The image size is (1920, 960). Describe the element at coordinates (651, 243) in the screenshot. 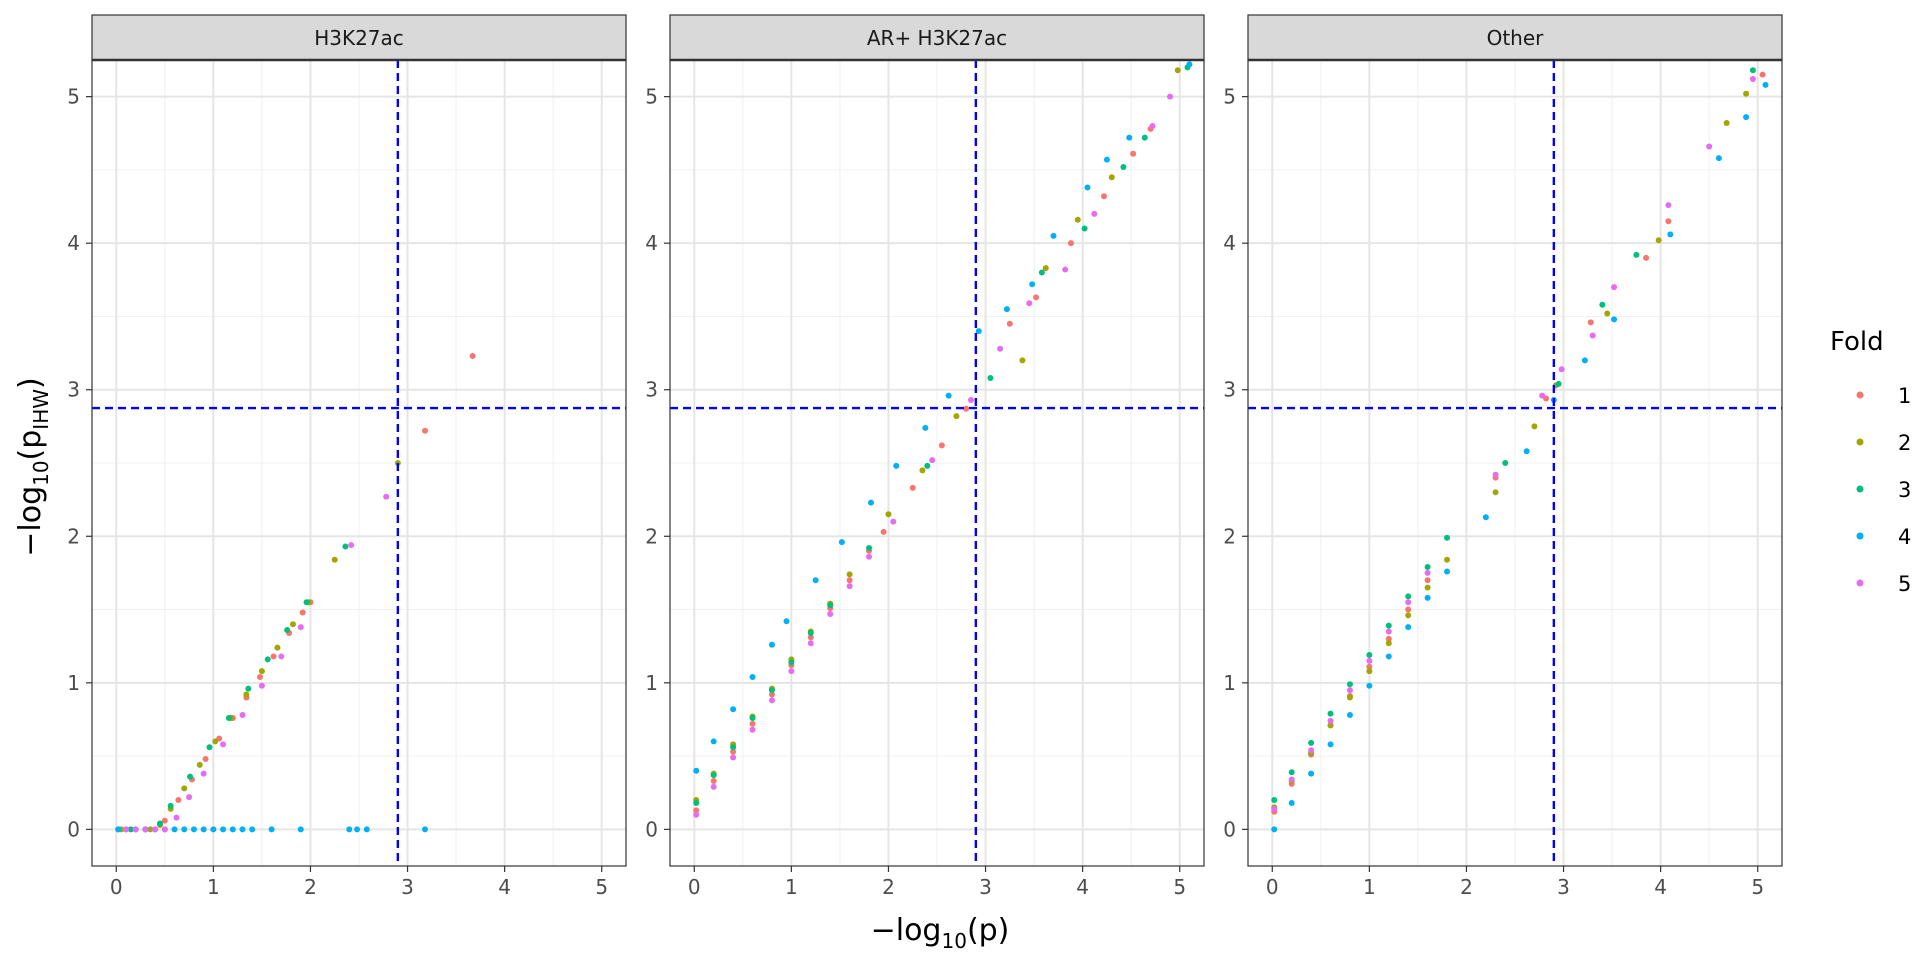

I see `y-tick-label: 4` at that location.